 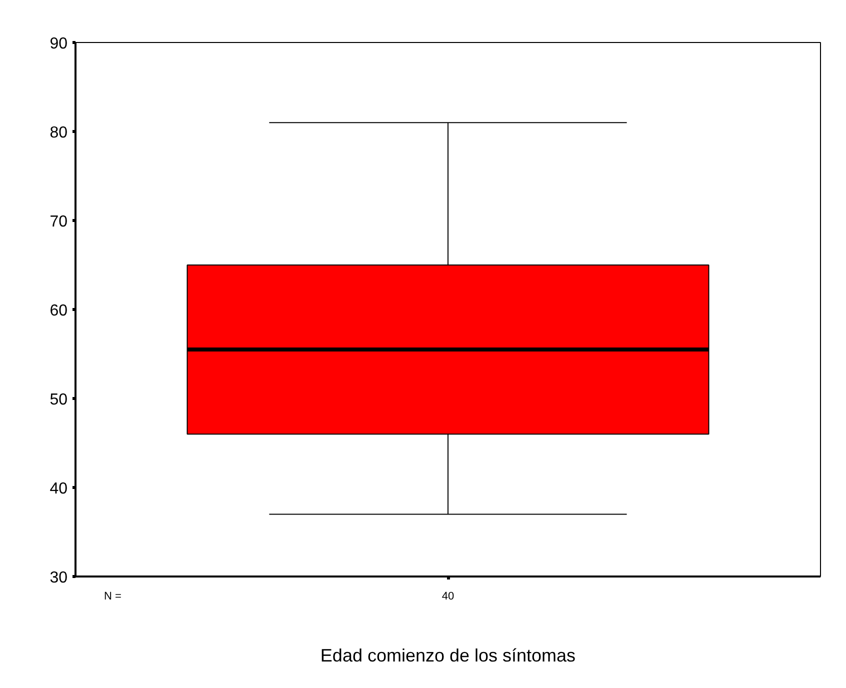 What do you see at coordinates (59, 489) in the screenshot?
I see `y-tick-label: 40` at bounding box center [59, 489].